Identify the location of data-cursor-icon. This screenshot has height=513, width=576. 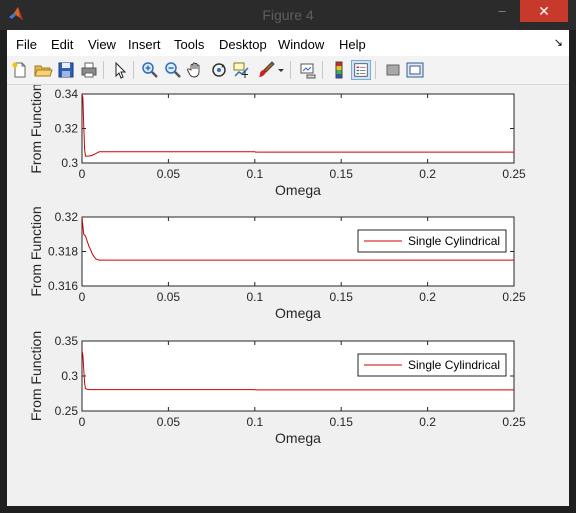
(242, 70).